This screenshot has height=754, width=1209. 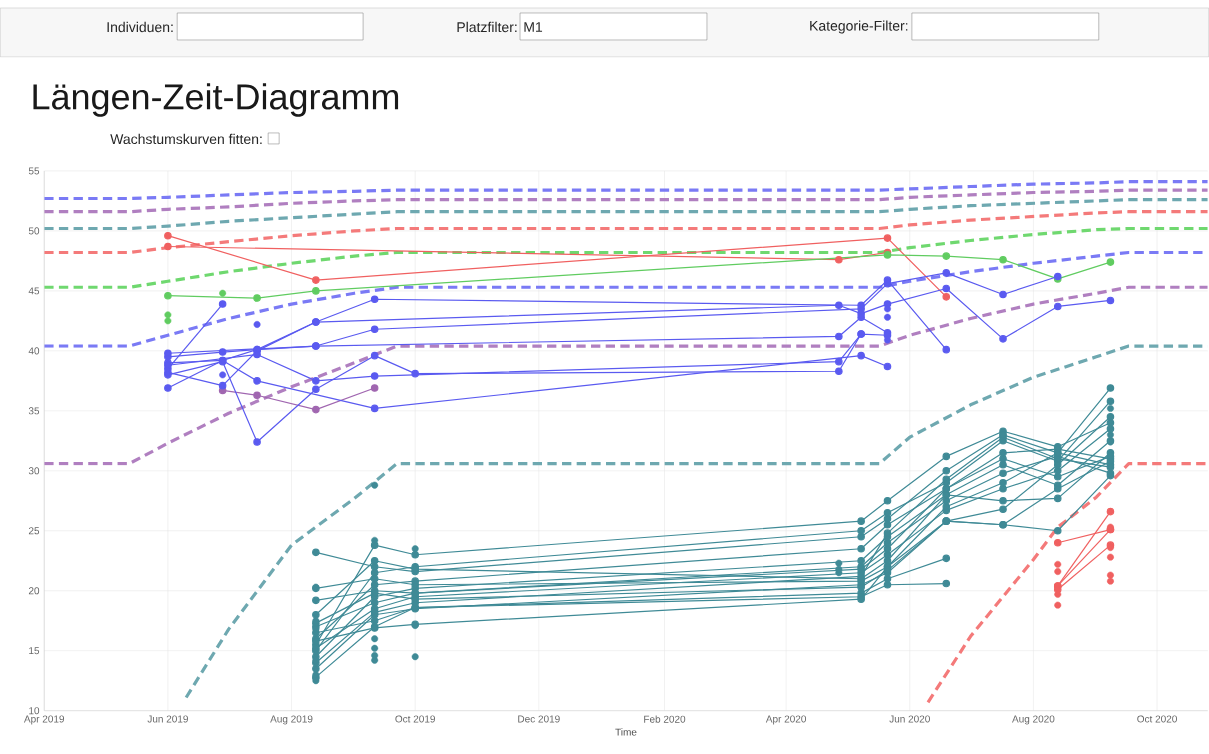 What do you see at coordinates (34, 591) in the screenshot?
I see `y-tick-label: 20` at bounding box center [34, 591].